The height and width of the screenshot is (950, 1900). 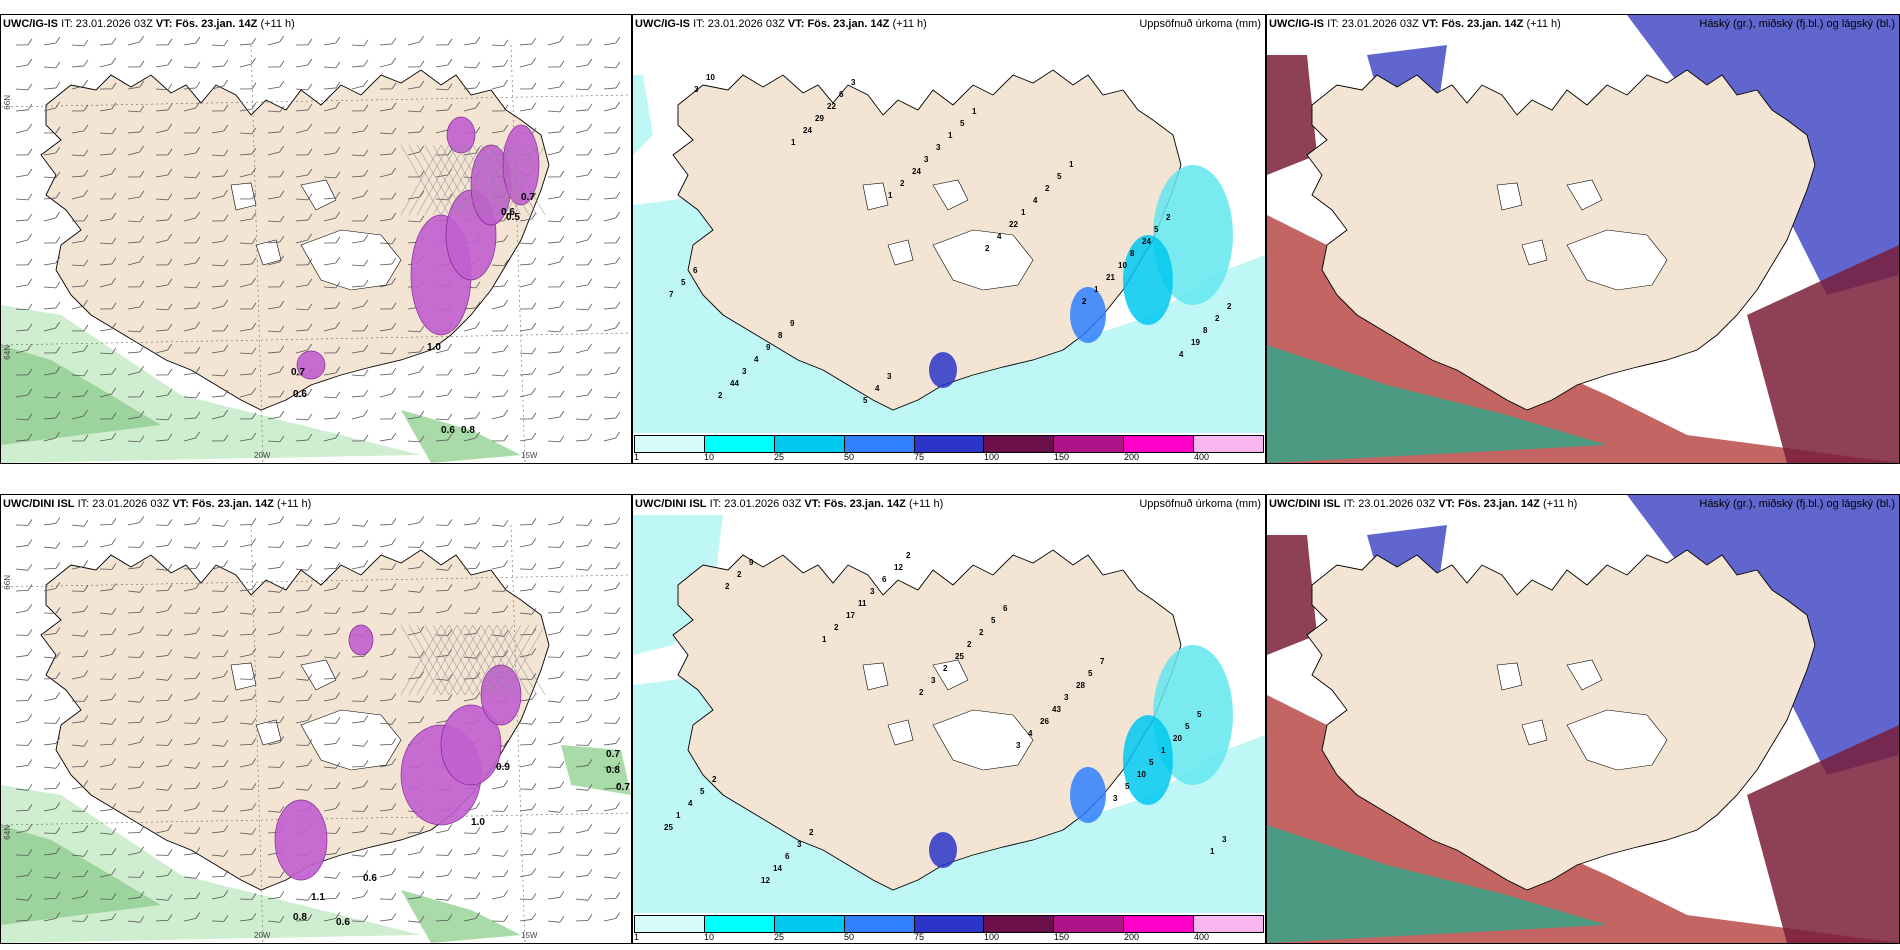 I want to click on colorbar-label: 400, so click(x=1202, y=937).